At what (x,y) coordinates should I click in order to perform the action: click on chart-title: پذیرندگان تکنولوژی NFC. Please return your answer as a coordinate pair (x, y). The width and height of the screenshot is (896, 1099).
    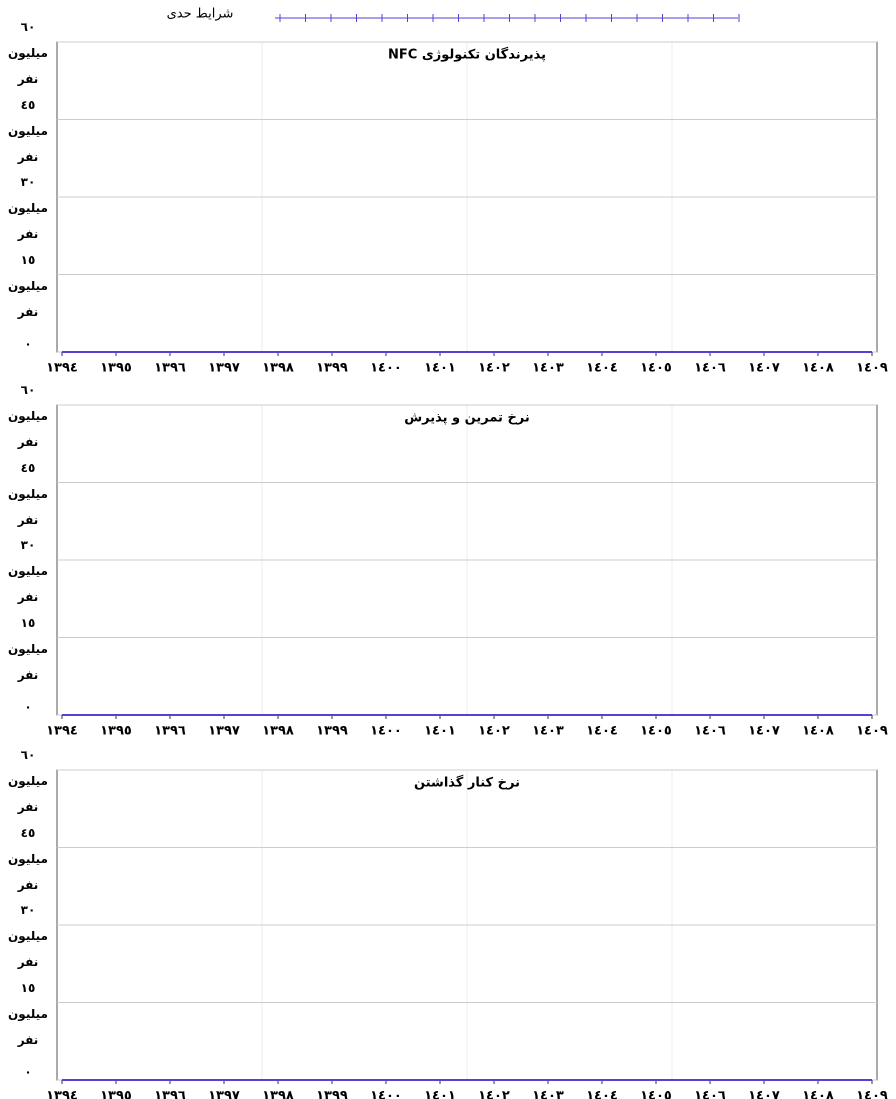
    Looking at the image, I should click on (467, 55).